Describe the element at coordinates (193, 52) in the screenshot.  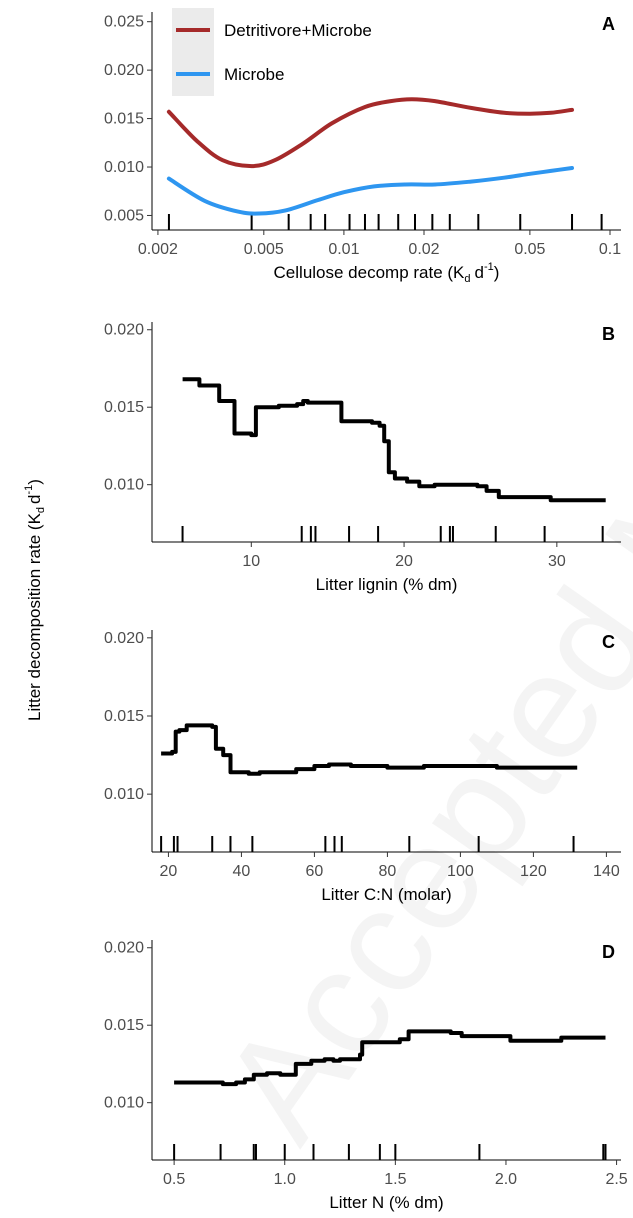
I see `legend-key-background` at that location.